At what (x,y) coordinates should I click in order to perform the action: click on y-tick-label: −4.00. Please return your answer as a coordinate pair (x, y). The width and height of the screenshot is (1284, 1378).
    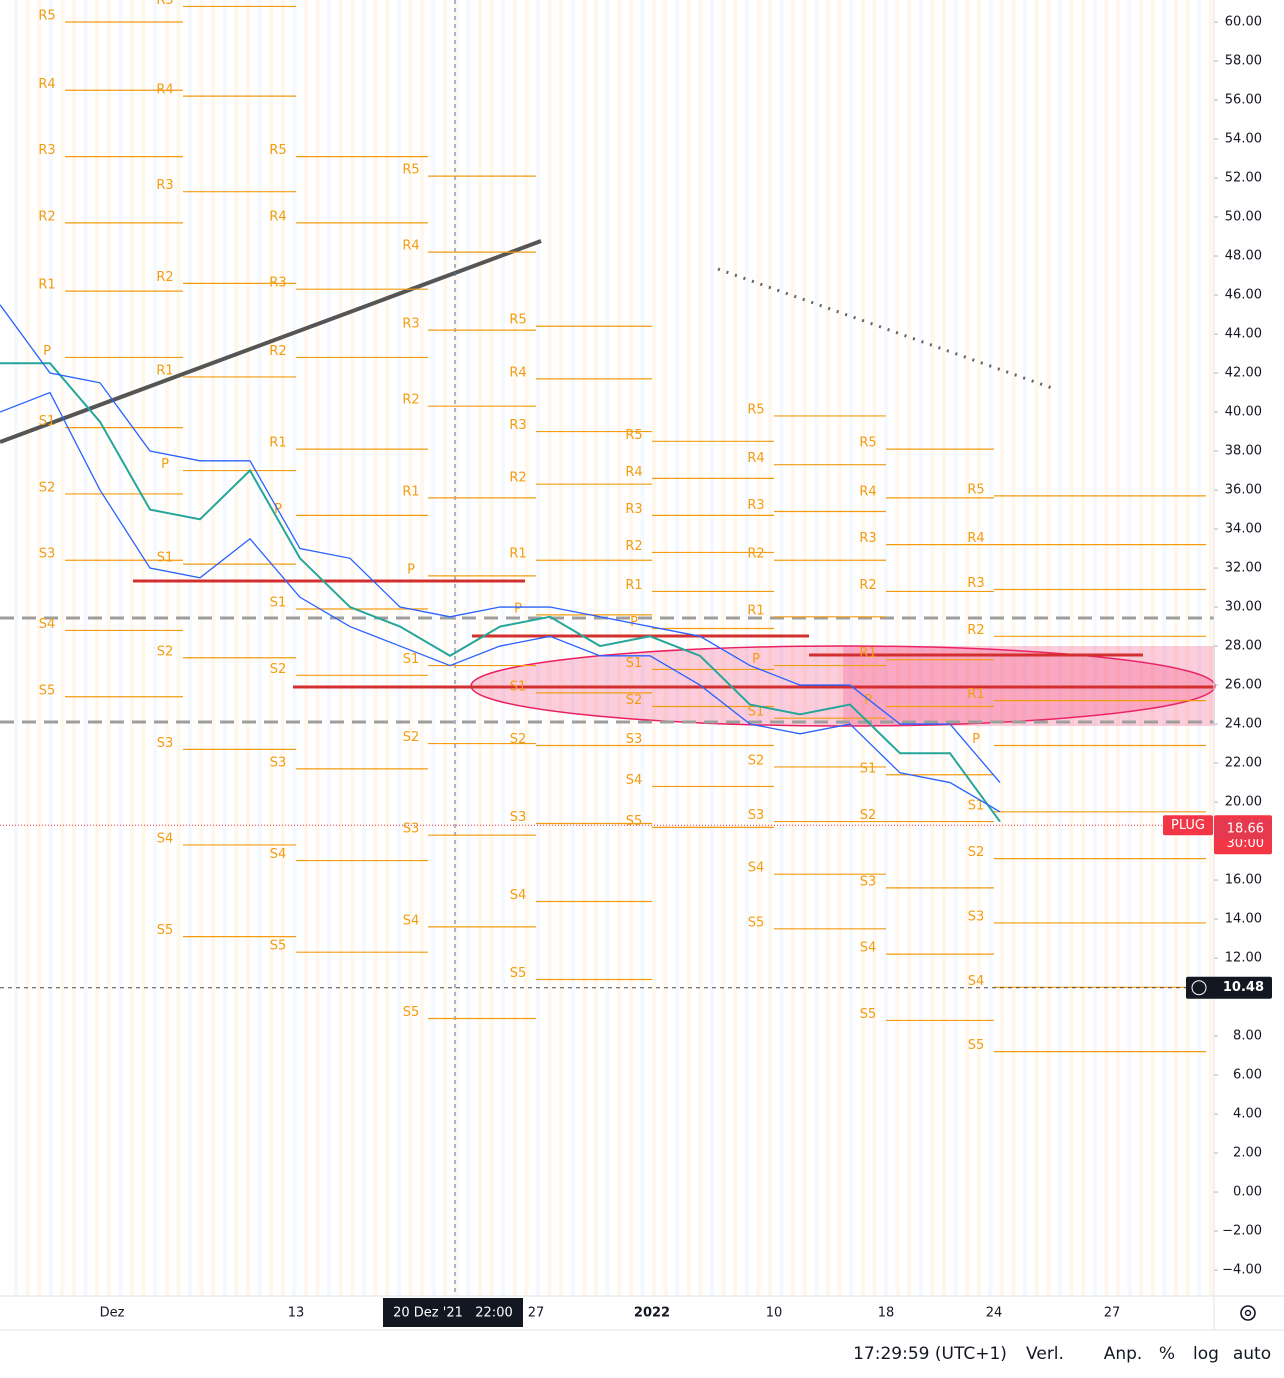
    Looking at the image, I should click on (1242, 1270).